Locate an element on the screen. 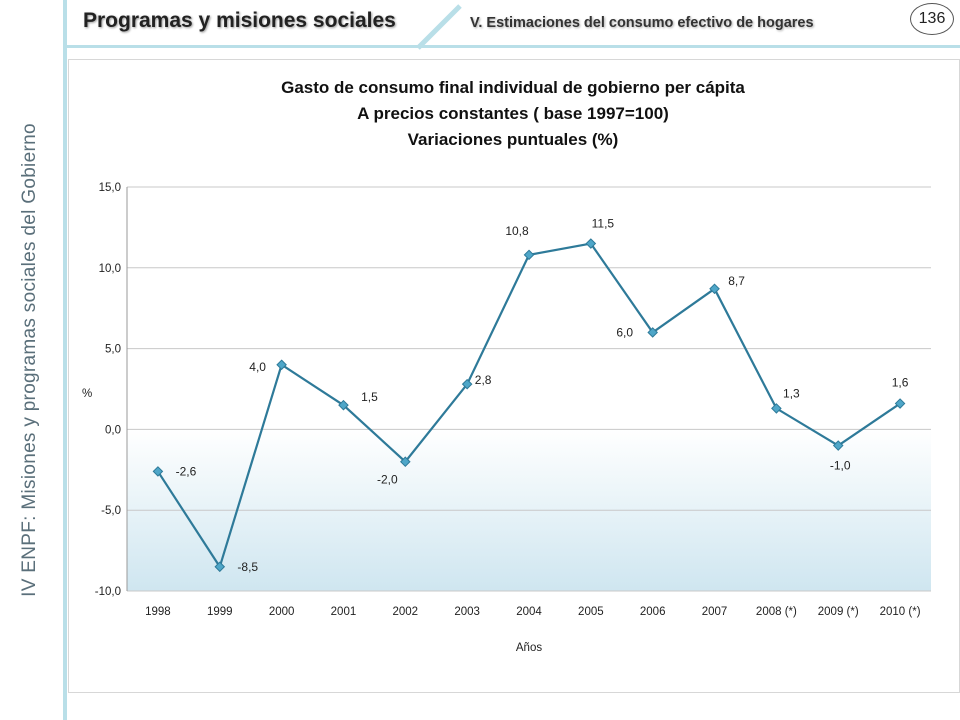 This screenshot has width=960, height=720. sidebar-divider is located at coordinates (65, 360).